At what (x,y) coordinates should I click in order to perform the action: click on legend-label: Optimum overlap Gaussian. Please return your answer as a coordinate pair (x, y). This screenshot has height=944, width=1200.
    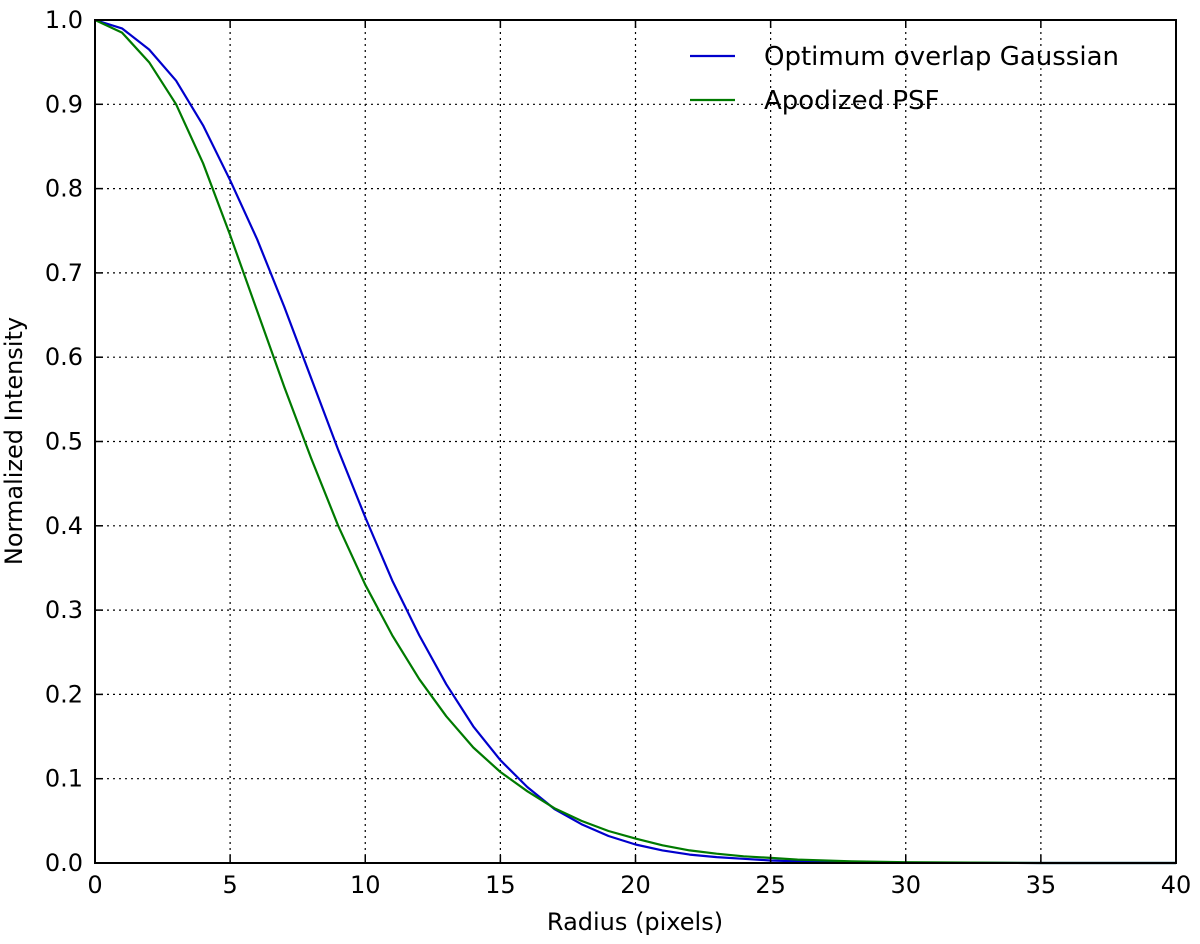
    Looking at the image, I should click on (941, 57).